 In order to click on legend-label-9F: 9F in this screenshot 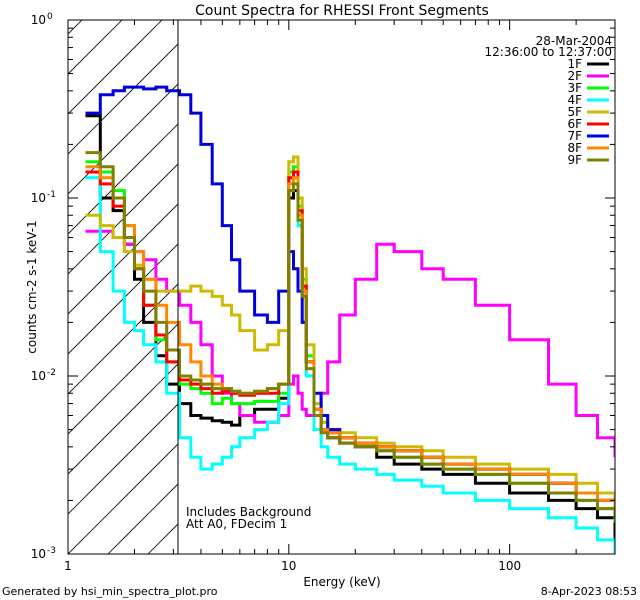, I will do `click(574, 160)`.